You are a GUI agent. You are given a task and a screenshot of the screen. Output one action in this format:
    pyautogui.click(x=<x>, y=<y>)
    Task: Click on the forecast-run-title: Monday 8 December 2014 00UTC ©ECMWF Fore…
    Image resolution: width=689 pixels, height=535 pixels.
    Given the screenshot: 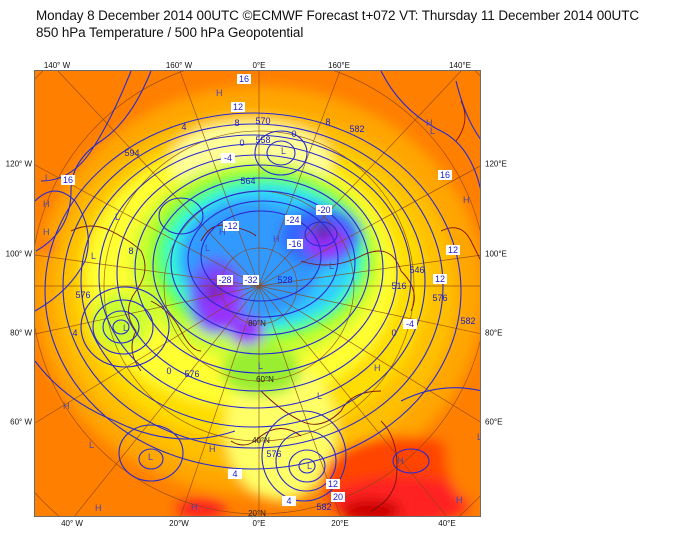 What is the action you would take?
    pyautogui.click(x=337, y=15)
    